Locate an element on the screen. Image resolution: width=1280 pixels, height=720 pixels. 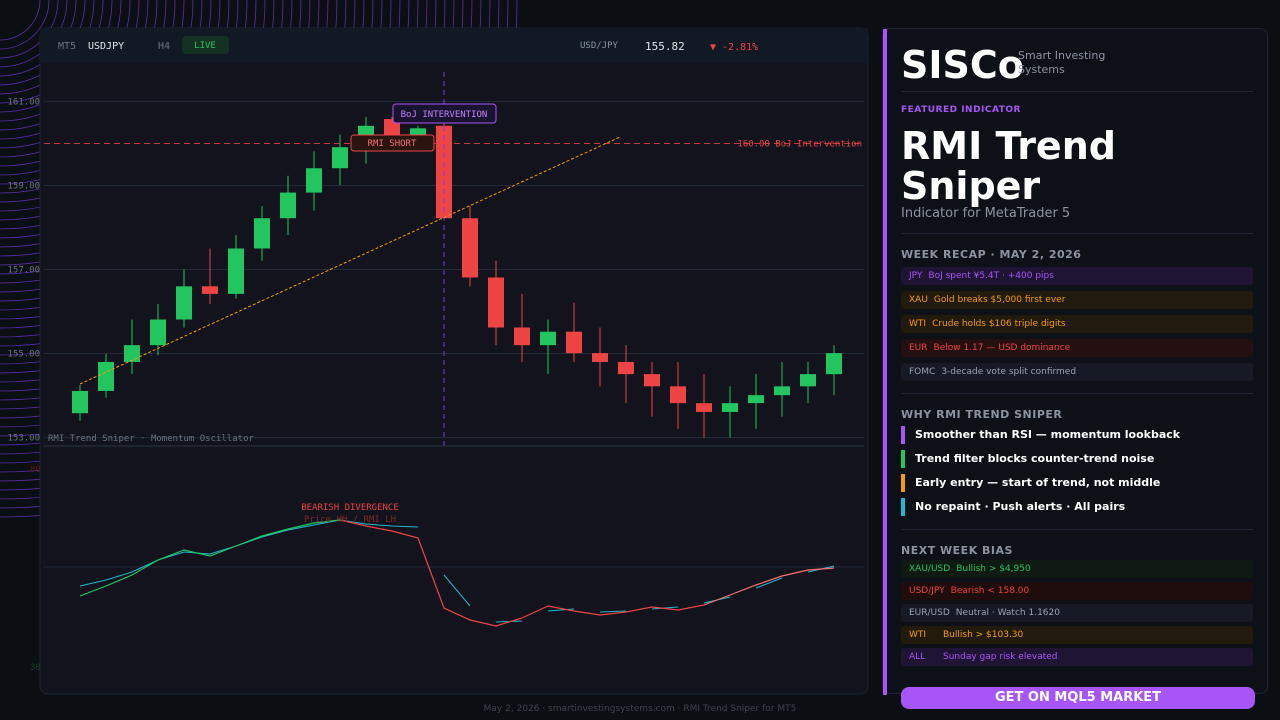
bias-tag: ALL is located at coordinates (917, 657).